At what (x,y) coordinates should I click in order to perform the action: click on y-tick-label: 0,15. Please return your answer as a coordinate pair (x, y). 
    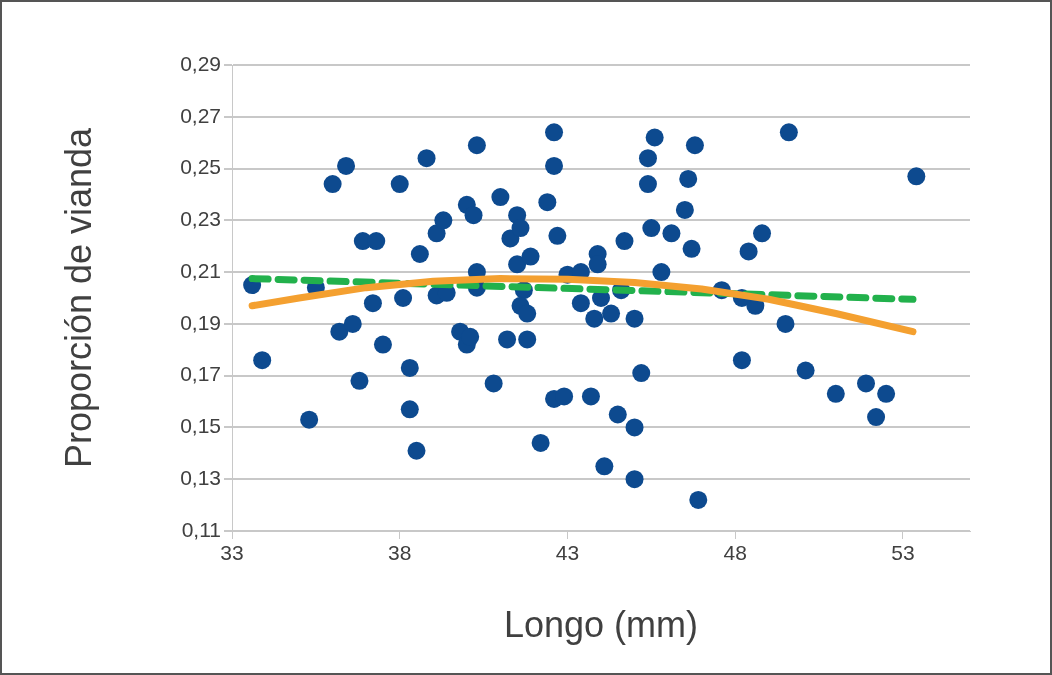
    Looking at the image, I should click on (200, 426).